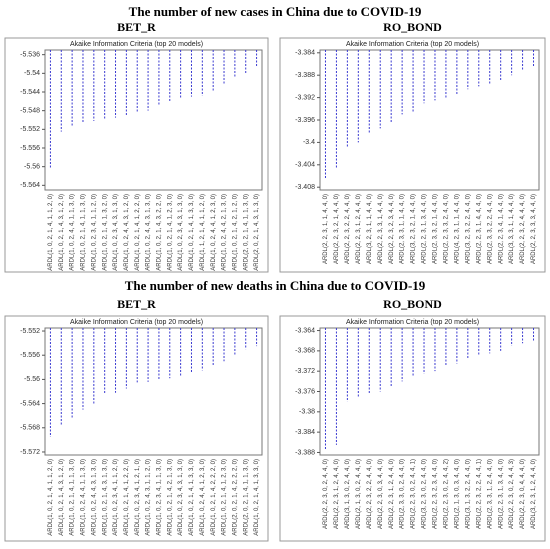 This screenshot has width=550, height=549. I want to click on y-tick-label: -3.392, so click(305, 97).